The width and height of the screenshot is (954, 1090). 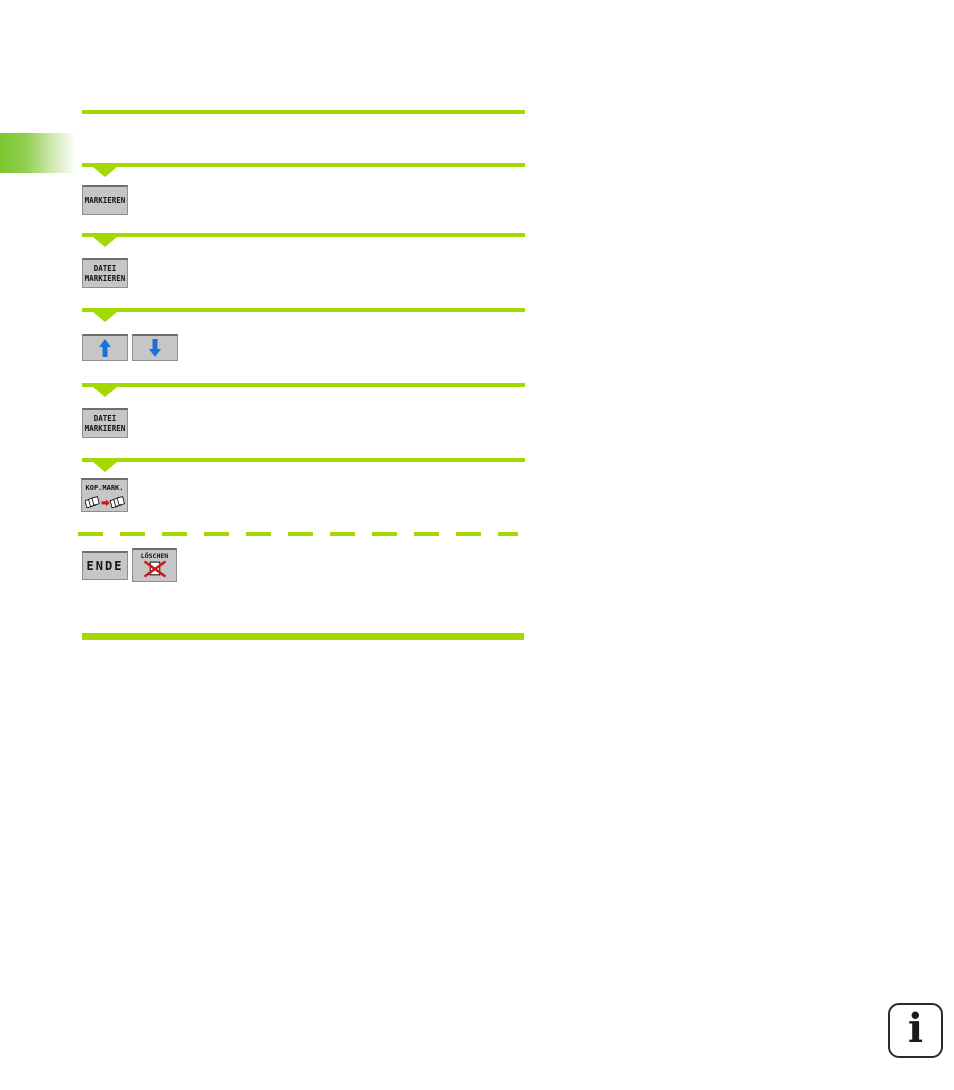 I want to click on softkey-datei-markieren-2: DATEI MARKIEREN, so click(x=105, y=423).